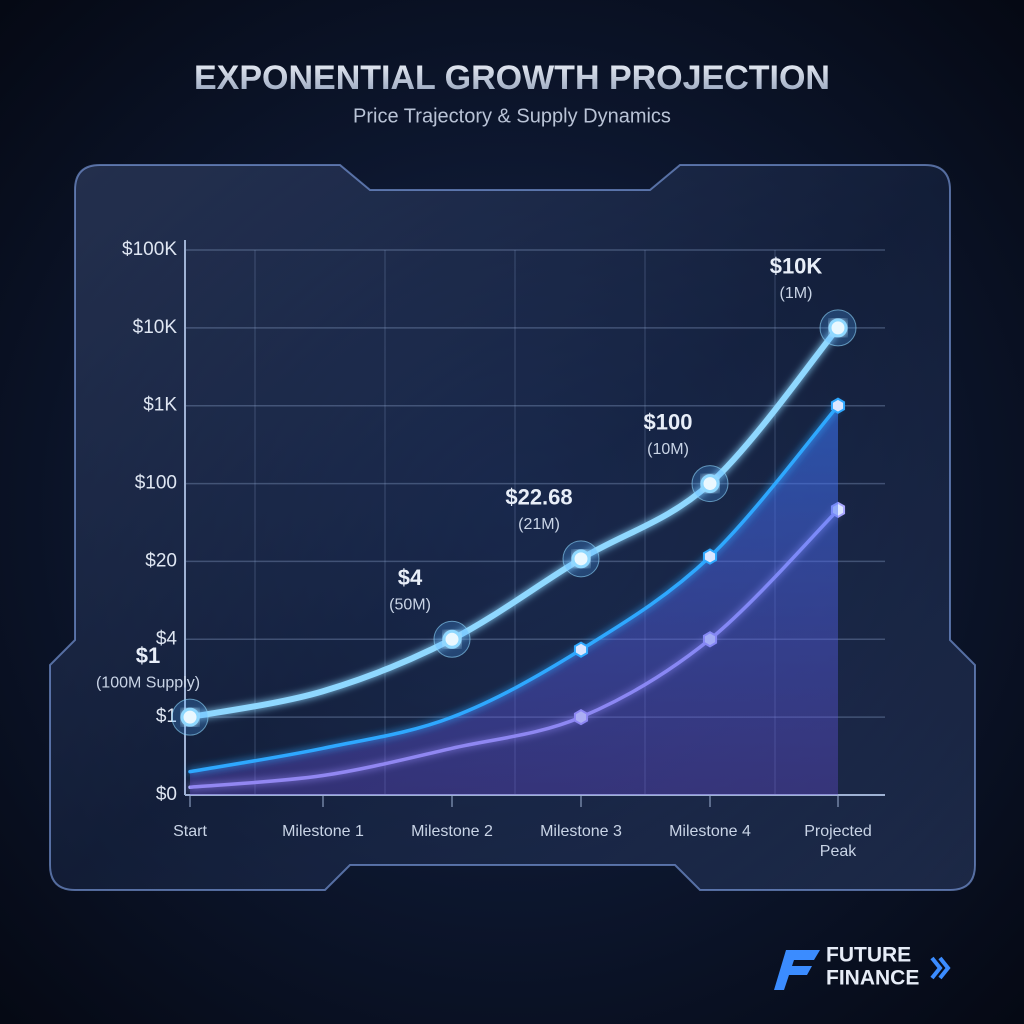 The height and width of the screenshot is (1024, 1024). What do you see at coordinates (167, 638) in the screenshot?
I see `y-tick-label: $4` at bounding box center [167, 638].